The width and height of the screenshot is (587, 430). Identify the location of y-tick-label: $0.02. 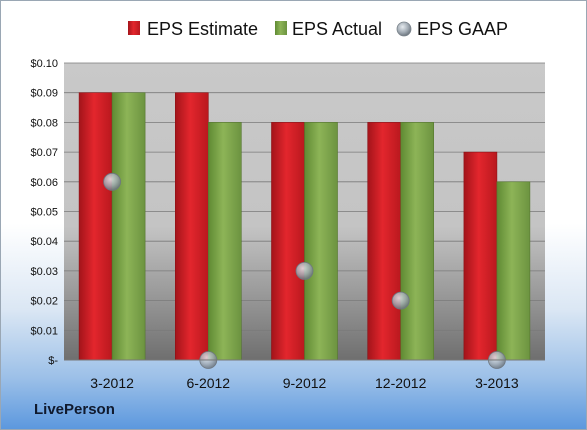
(44, 302).